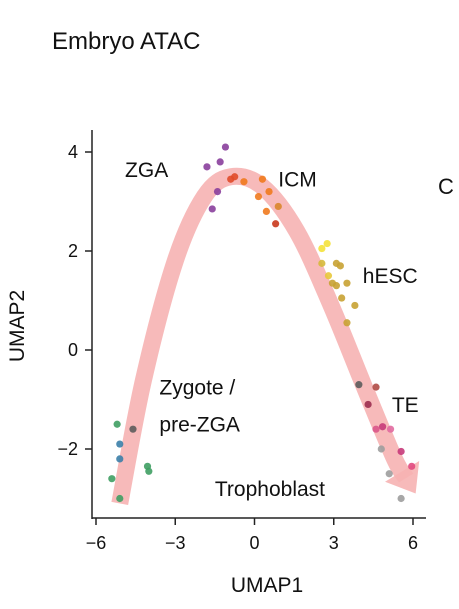  I want to click on y-tick-label: 0, so click(73, 350).